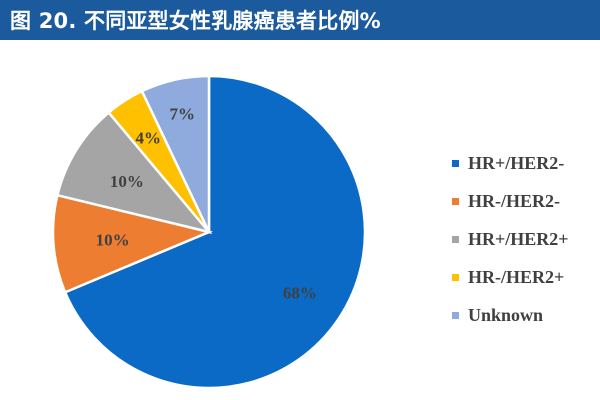 Image resolution: width=600 pixels, height=400 pixels. I want to click on legend-label: Unknown, so click(506, 314).